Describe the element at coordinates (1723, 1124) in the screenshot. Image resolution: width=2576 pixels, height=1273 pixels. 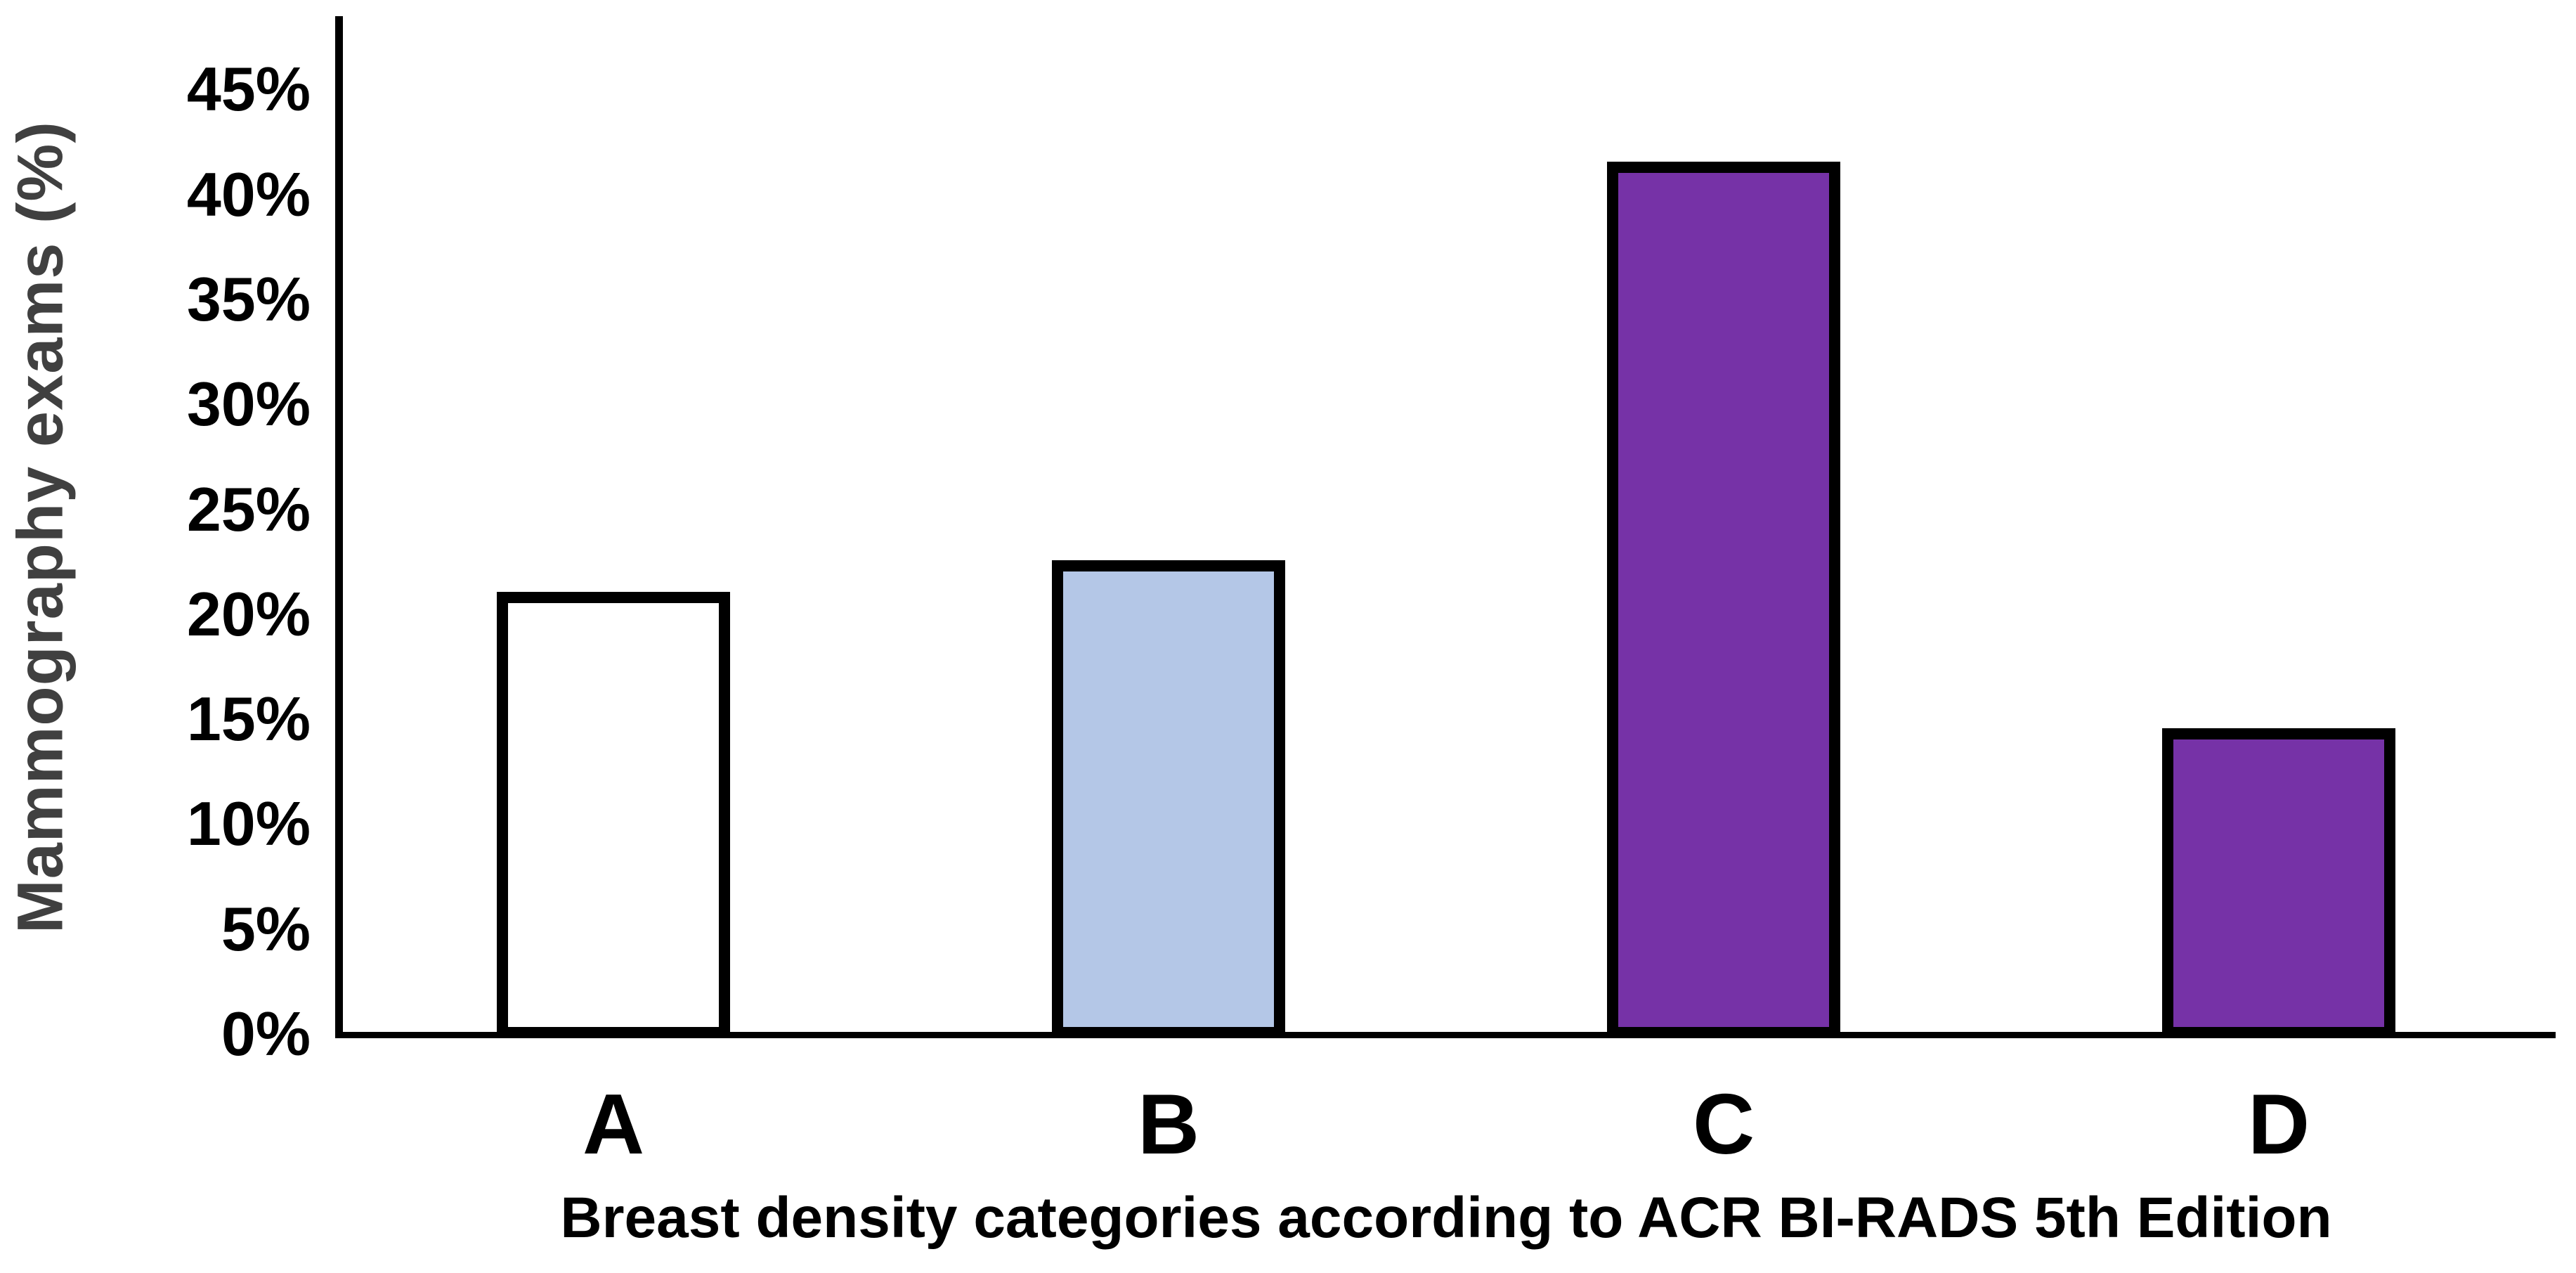
I see `category-label-c: C` at that location.